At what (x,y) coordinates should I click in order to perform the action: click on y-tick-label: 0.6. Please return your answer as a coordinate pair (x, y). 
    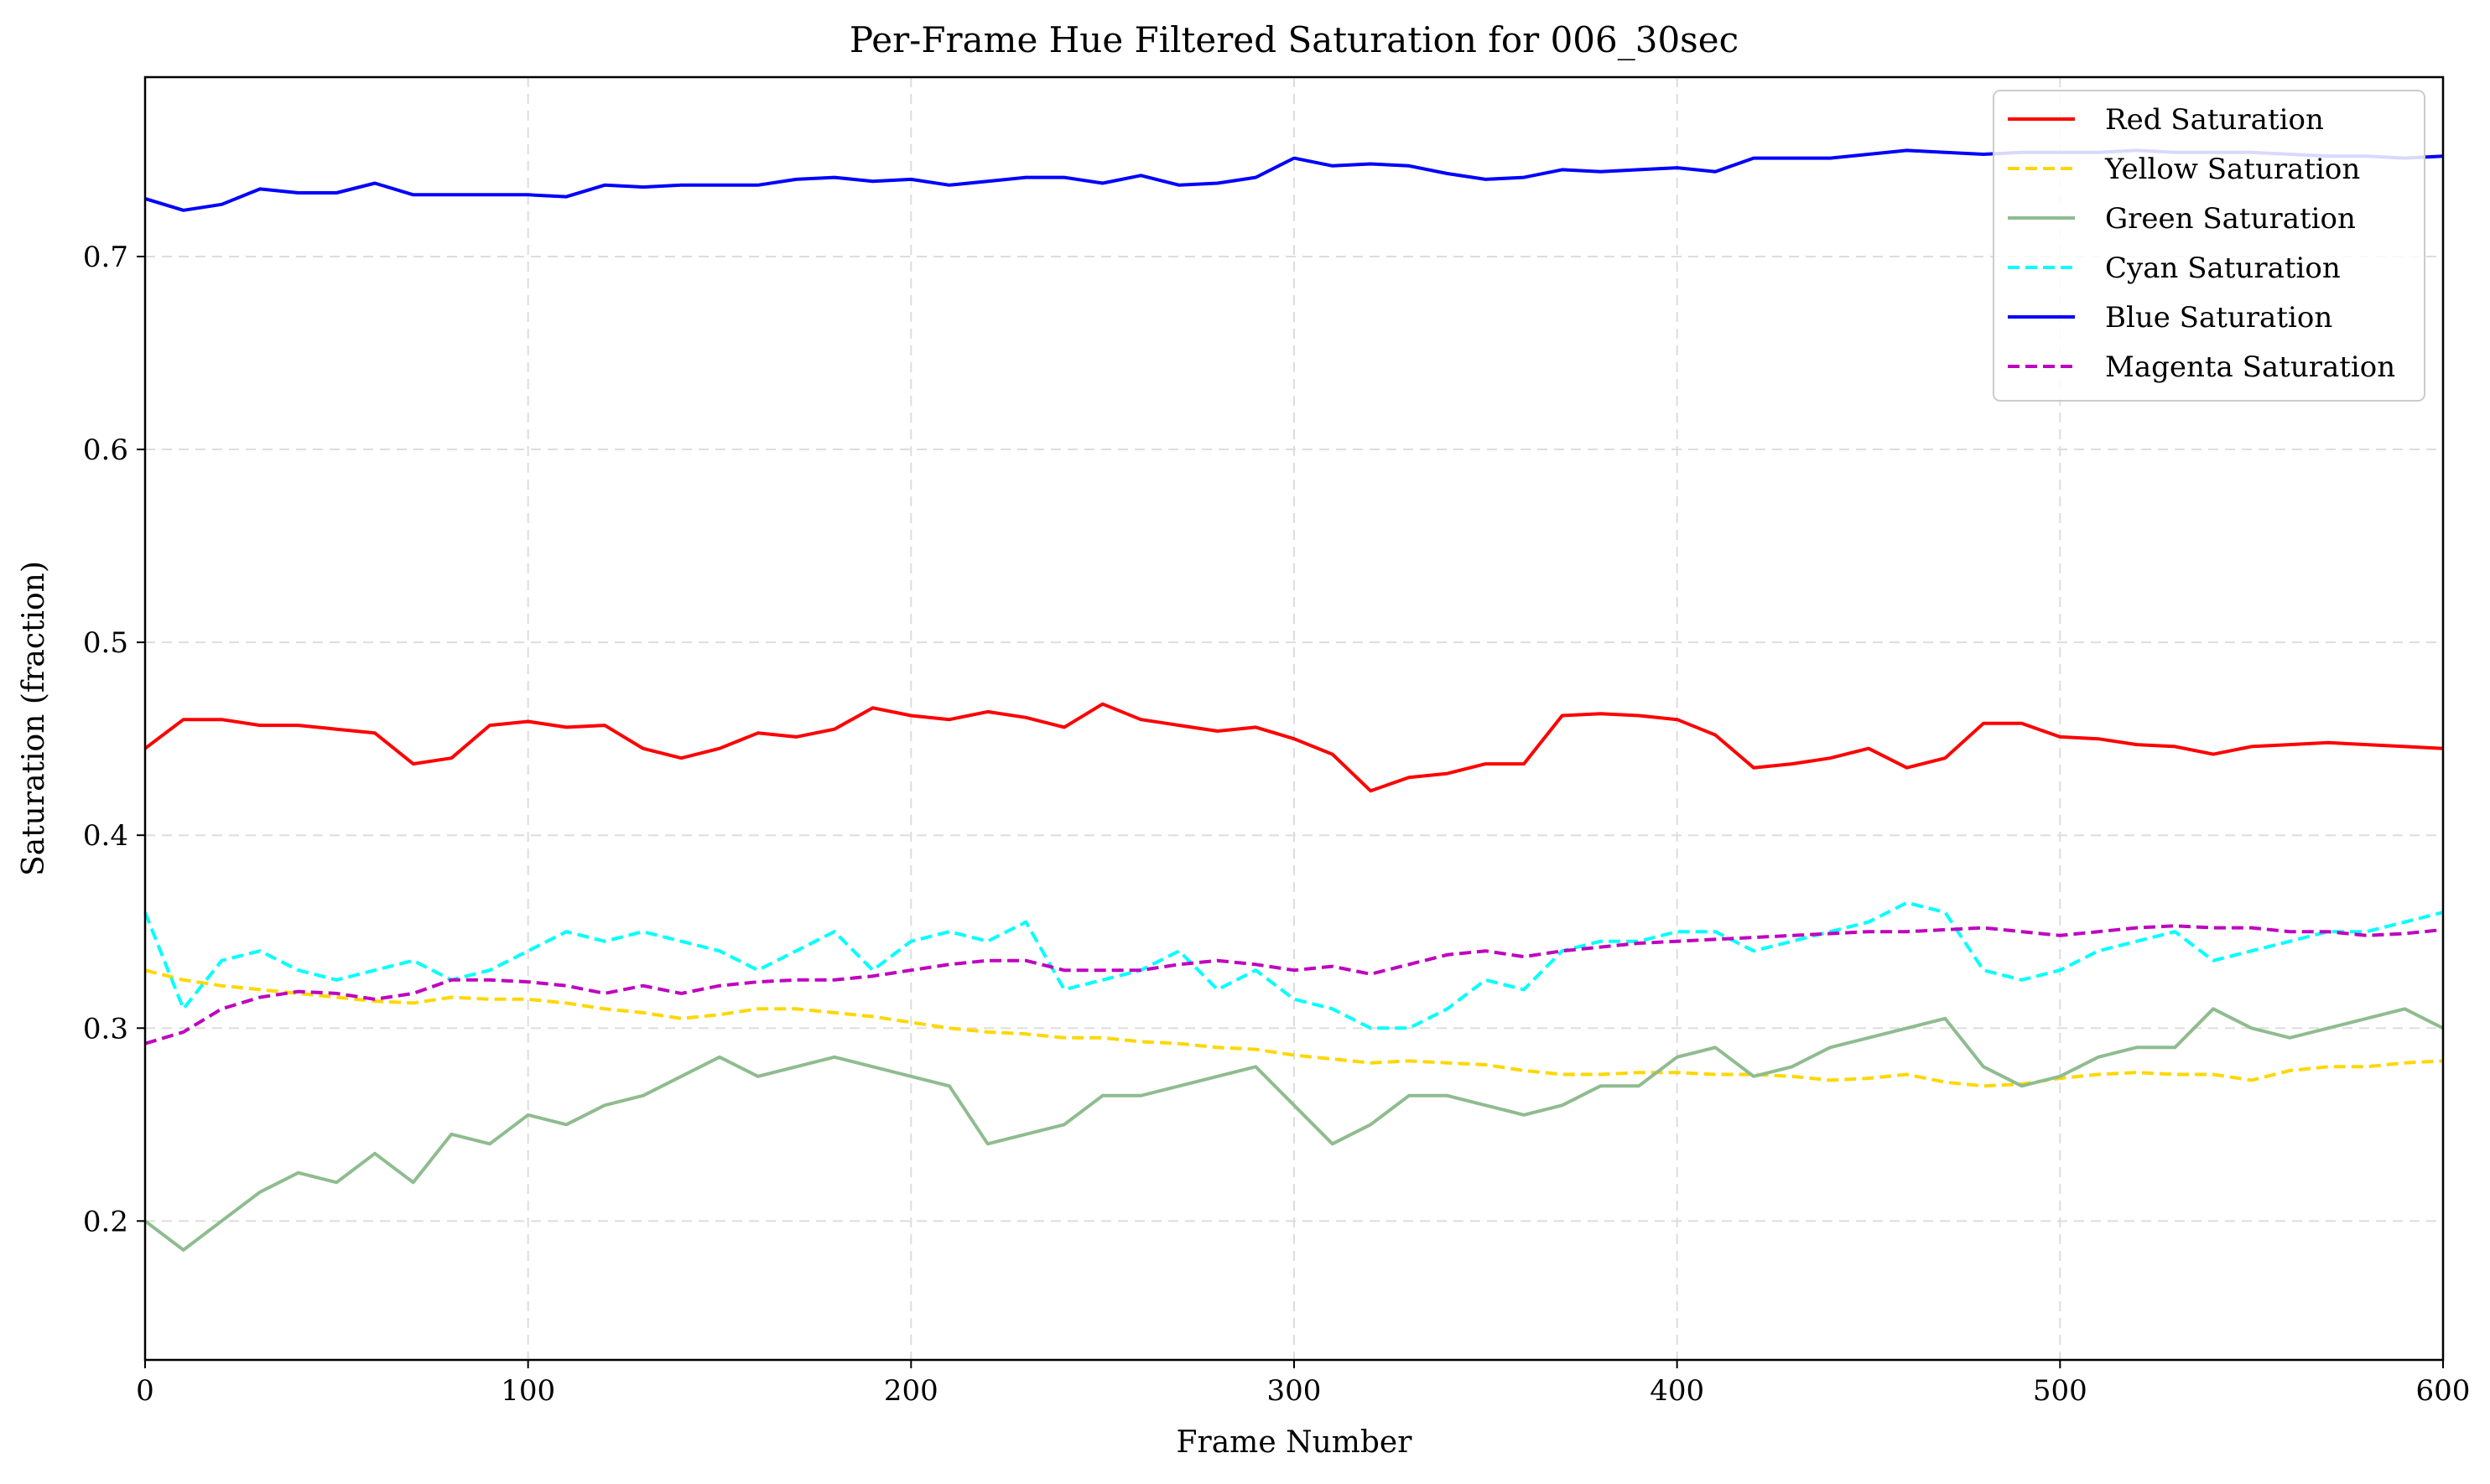
    Looking at the image, I should click on (105, 450).